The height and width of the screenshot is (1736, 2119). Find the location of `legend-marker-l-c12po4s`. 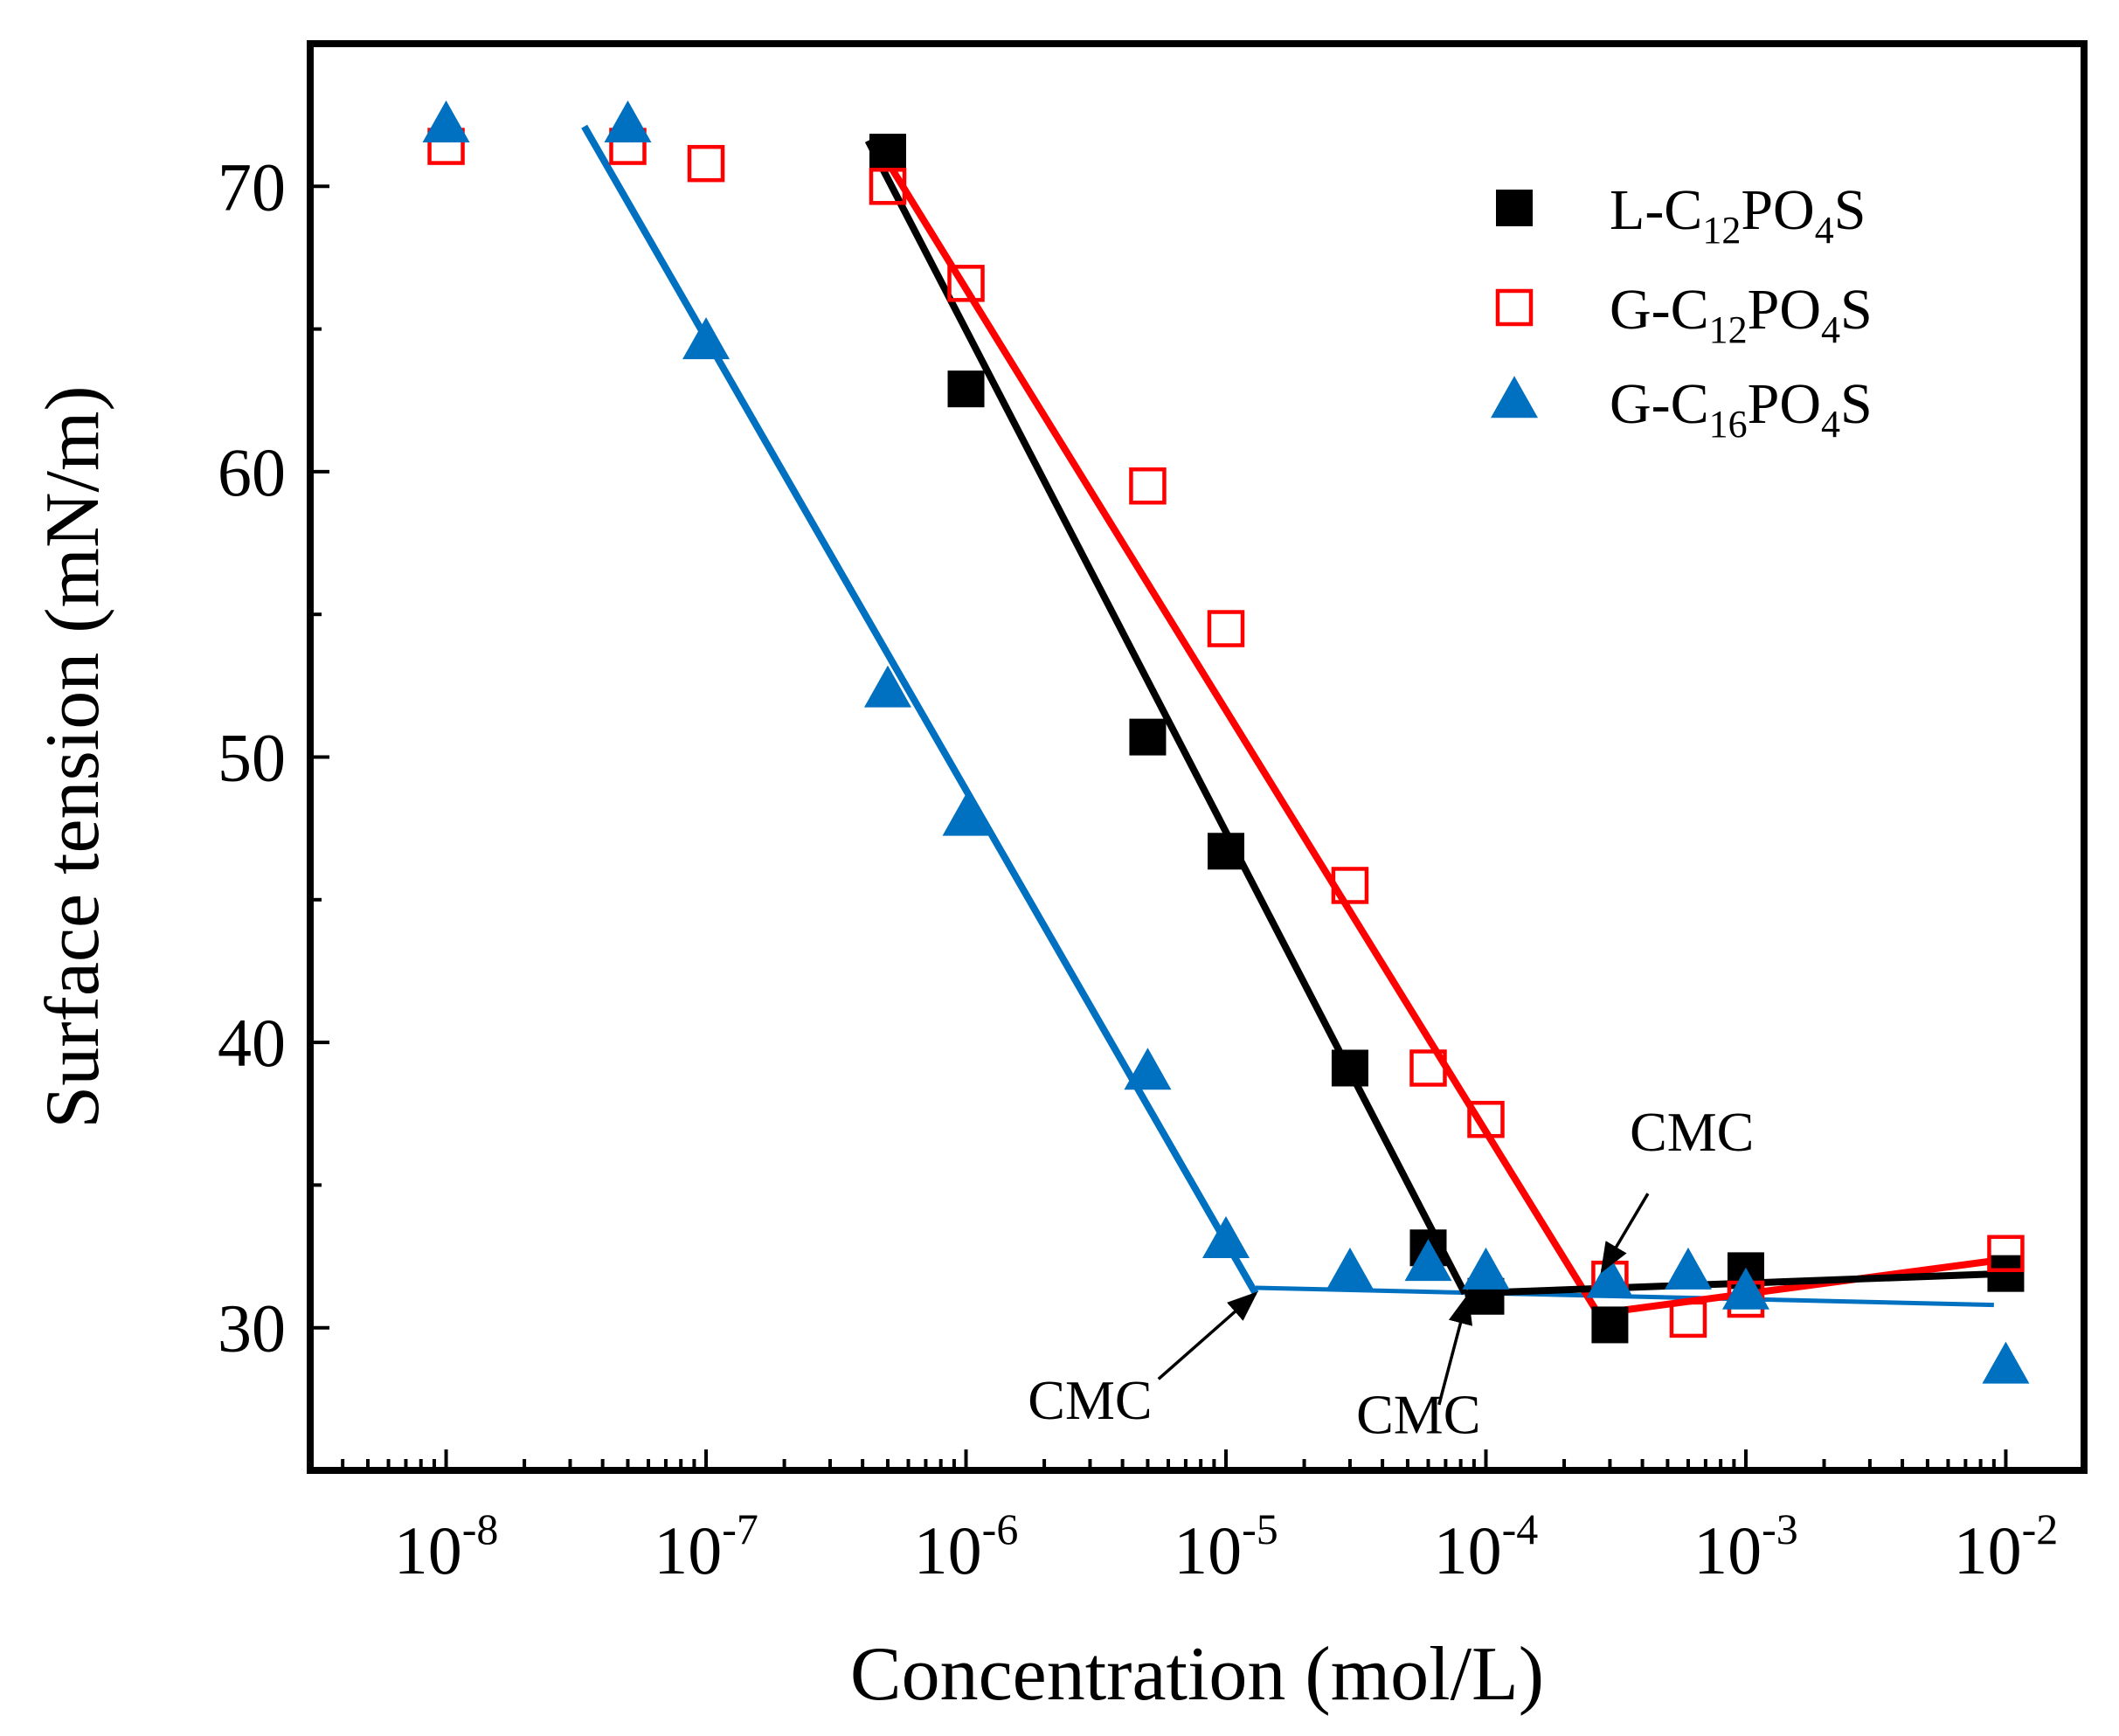

legend-marker-l-c12po4s is located at coordinates (1514, 208).